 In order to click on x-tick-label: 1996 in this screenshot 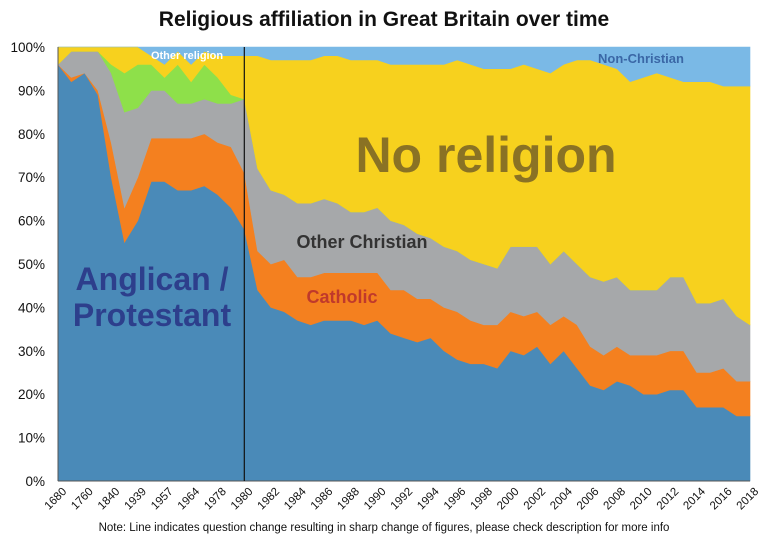, I will do `click(455, 499)`.